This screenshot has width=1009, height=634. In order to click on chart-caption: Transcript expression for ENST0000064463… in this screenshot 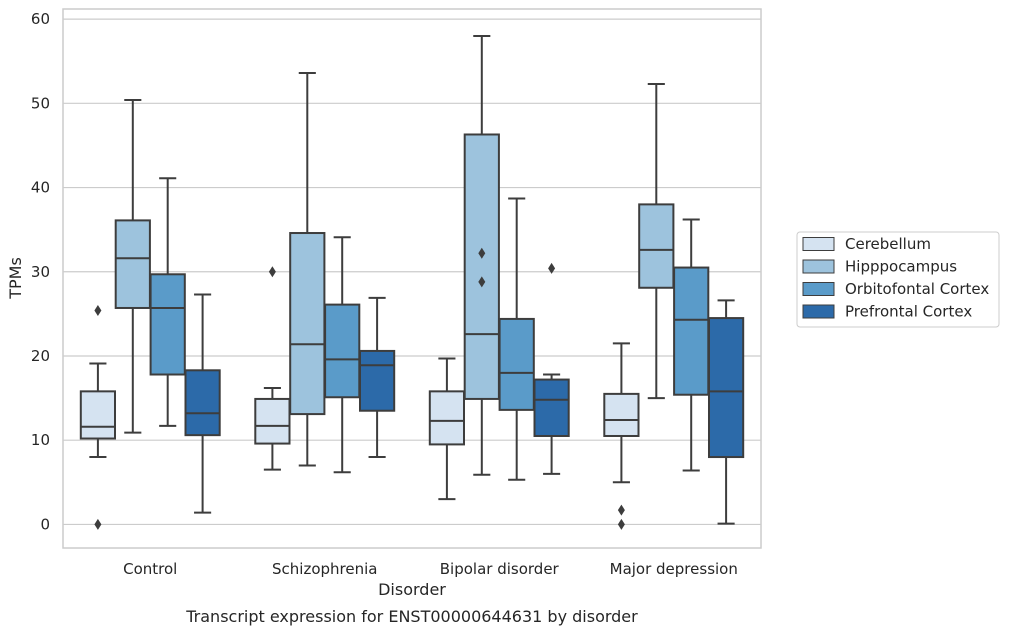, I will do `click(411, 616)`.